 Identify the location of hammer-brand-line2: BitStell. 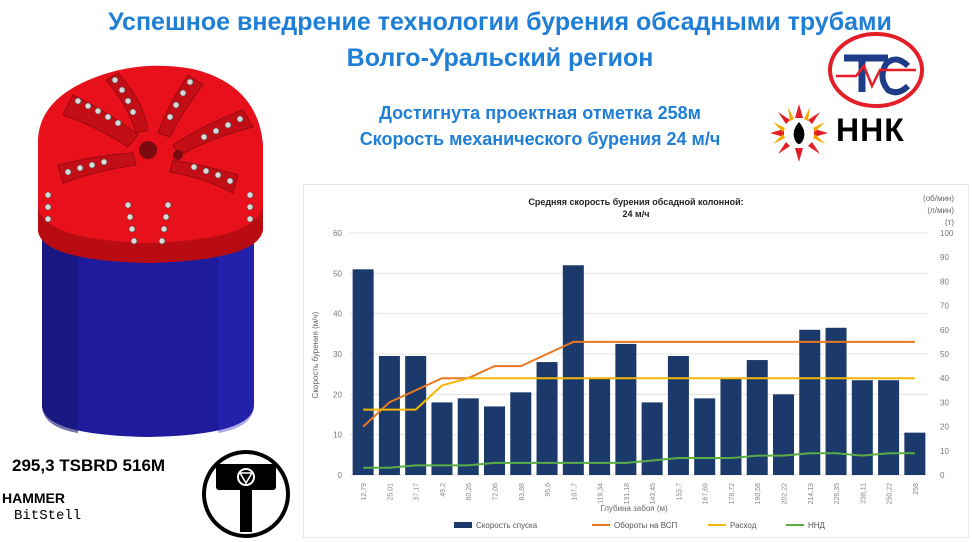
(48, 516).